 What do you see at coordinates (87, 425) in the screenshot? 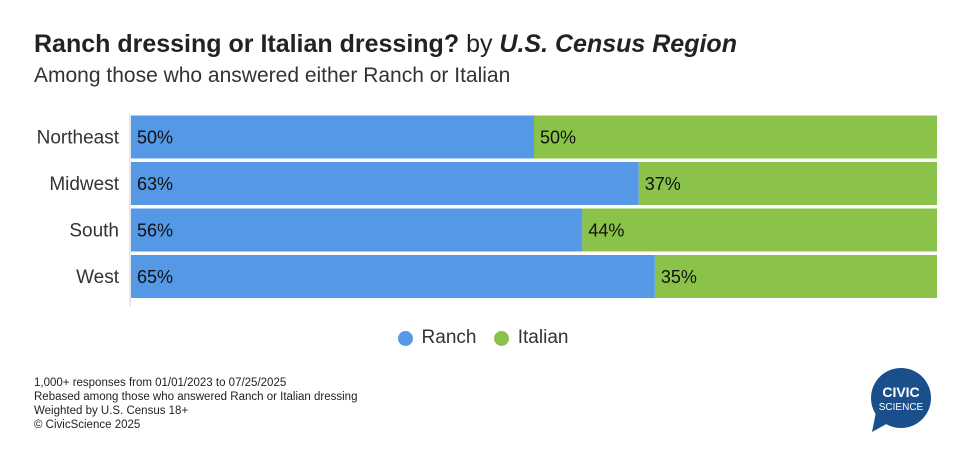
I see `footnote-copyright: © CivicScience 2025` at bounding box center [87, 425].